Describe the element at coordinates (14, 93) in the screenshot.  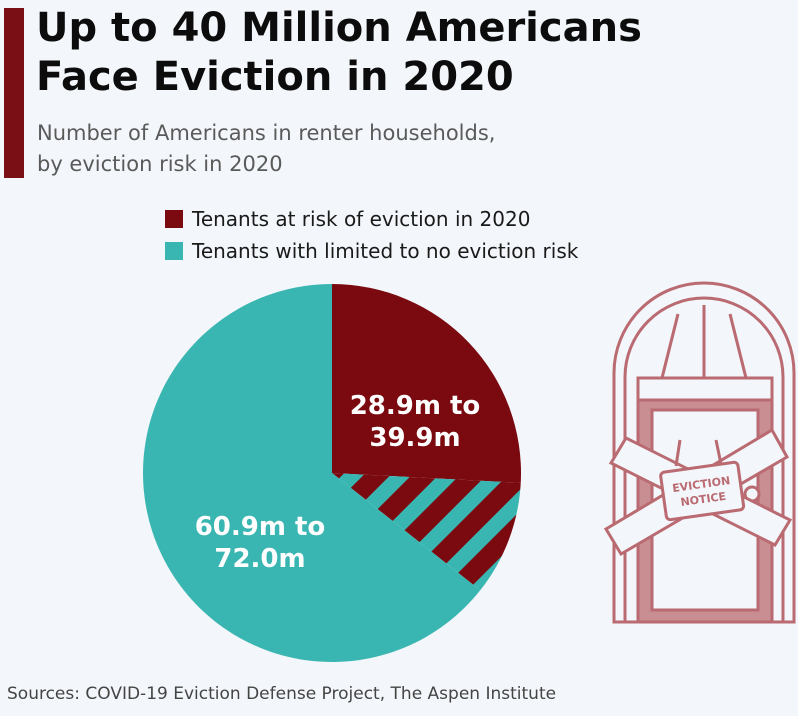
I see `accent-bar` at that location.